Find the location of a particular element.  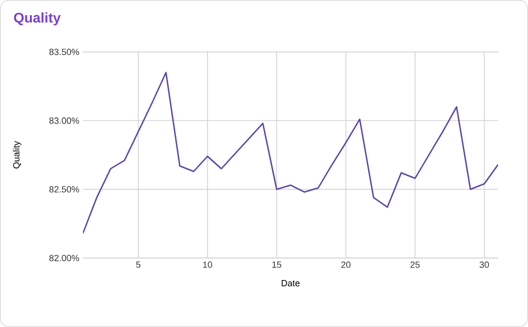

x-axis-title: Date is located at coordinates (291, 283).